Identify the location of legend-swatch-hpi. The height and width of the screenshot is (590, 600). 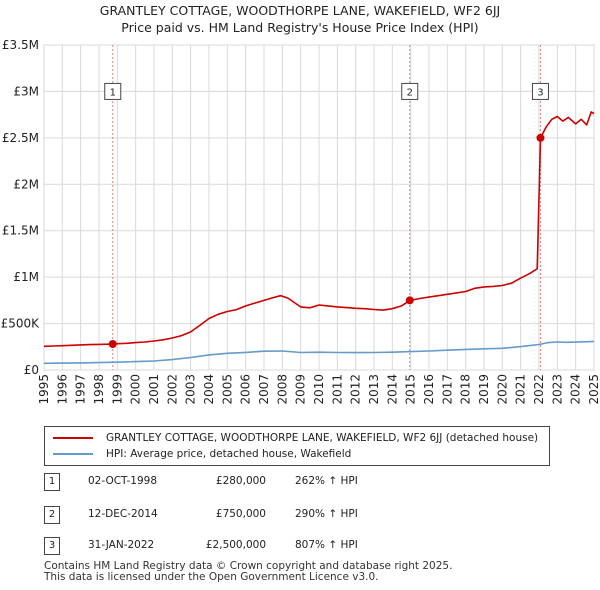
(73, 454).